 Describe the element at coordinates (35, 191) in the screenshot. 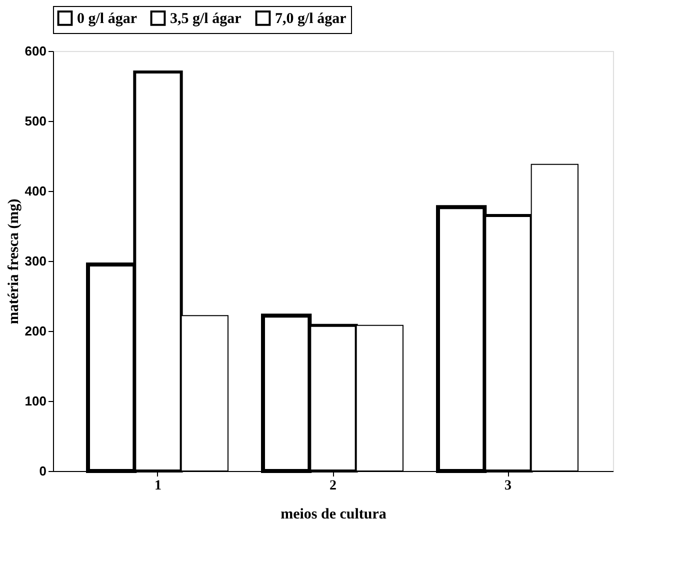

I see `y-tick-label: 400` at that location.